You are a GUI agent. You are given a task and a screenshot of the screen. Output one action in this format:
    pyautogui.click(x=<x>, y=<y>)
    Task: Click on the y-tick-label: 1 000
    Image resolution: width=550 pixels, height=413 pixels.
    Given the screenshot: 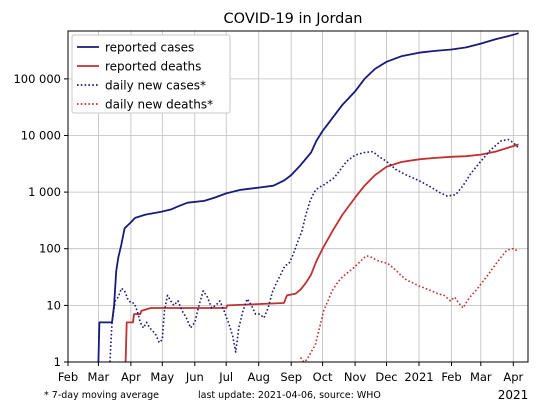 What is the action you would take?
    pyautogui.click(x=44, y=192)
    